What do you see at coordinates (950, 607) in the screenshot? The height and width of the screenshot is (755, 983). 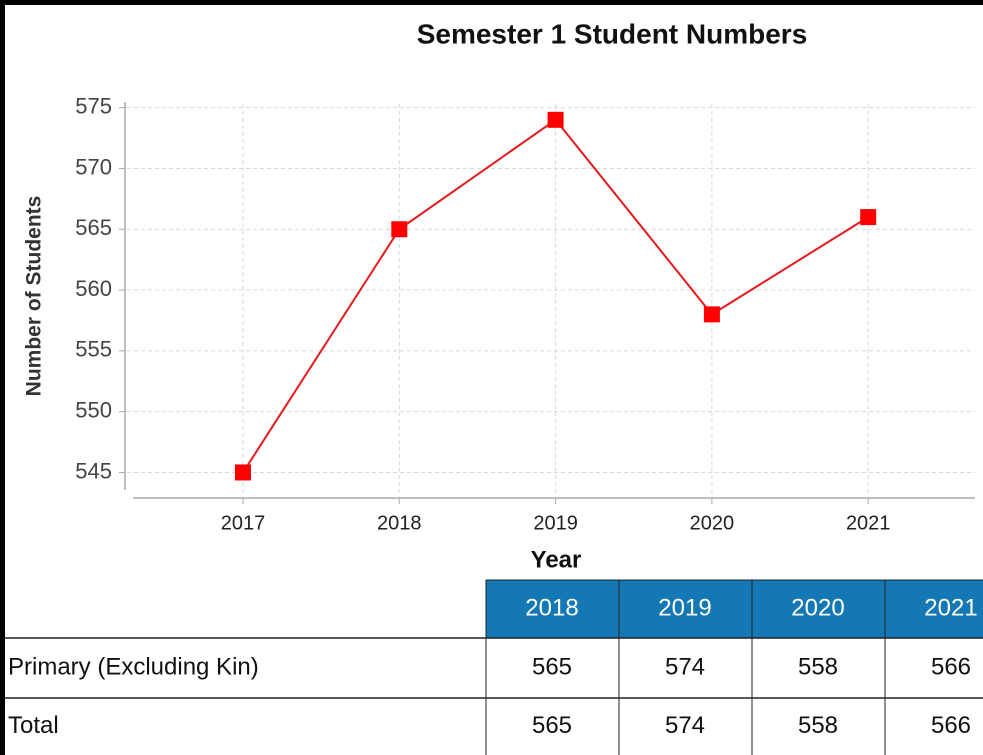 I see `table-header: 2021` at bounding box center [950, 607].